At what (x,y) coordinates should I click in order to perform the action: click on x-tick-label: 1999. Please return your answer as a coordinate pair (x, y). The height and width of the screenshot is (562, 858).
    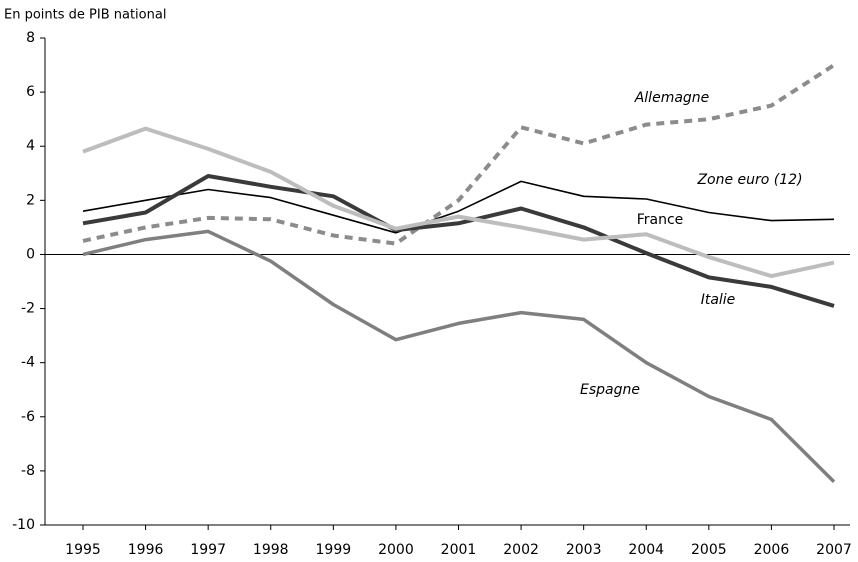
    Looking at the image, I should click on (334, 550).